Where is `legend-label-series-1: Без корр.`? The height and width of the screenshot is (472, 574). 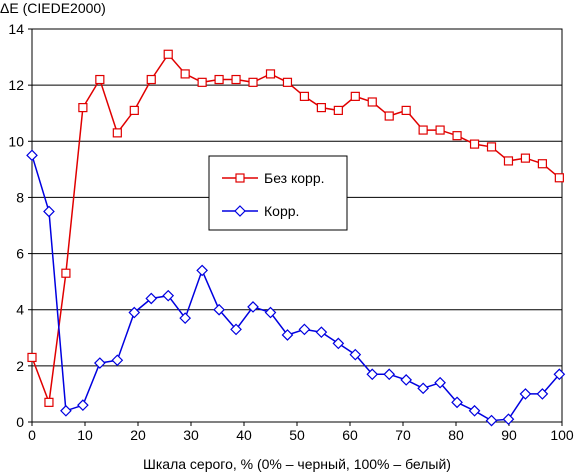 legend-label-series-1: Без корр. is located at coordinates (294, 178).